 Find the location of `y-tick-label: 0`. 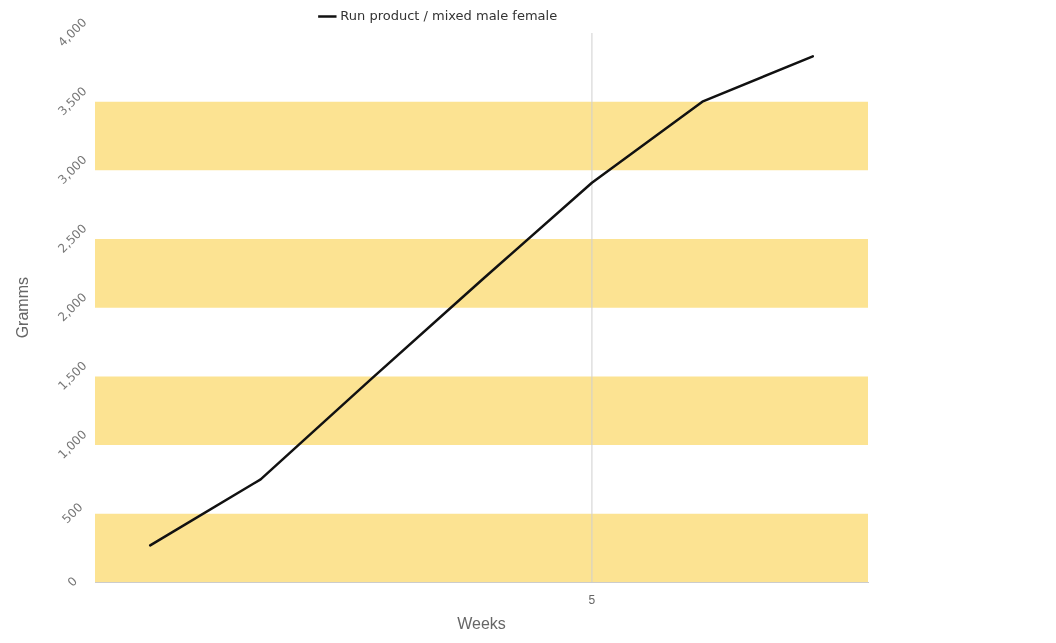

y-tick-label: 0 is located at coordinates (72, 582).